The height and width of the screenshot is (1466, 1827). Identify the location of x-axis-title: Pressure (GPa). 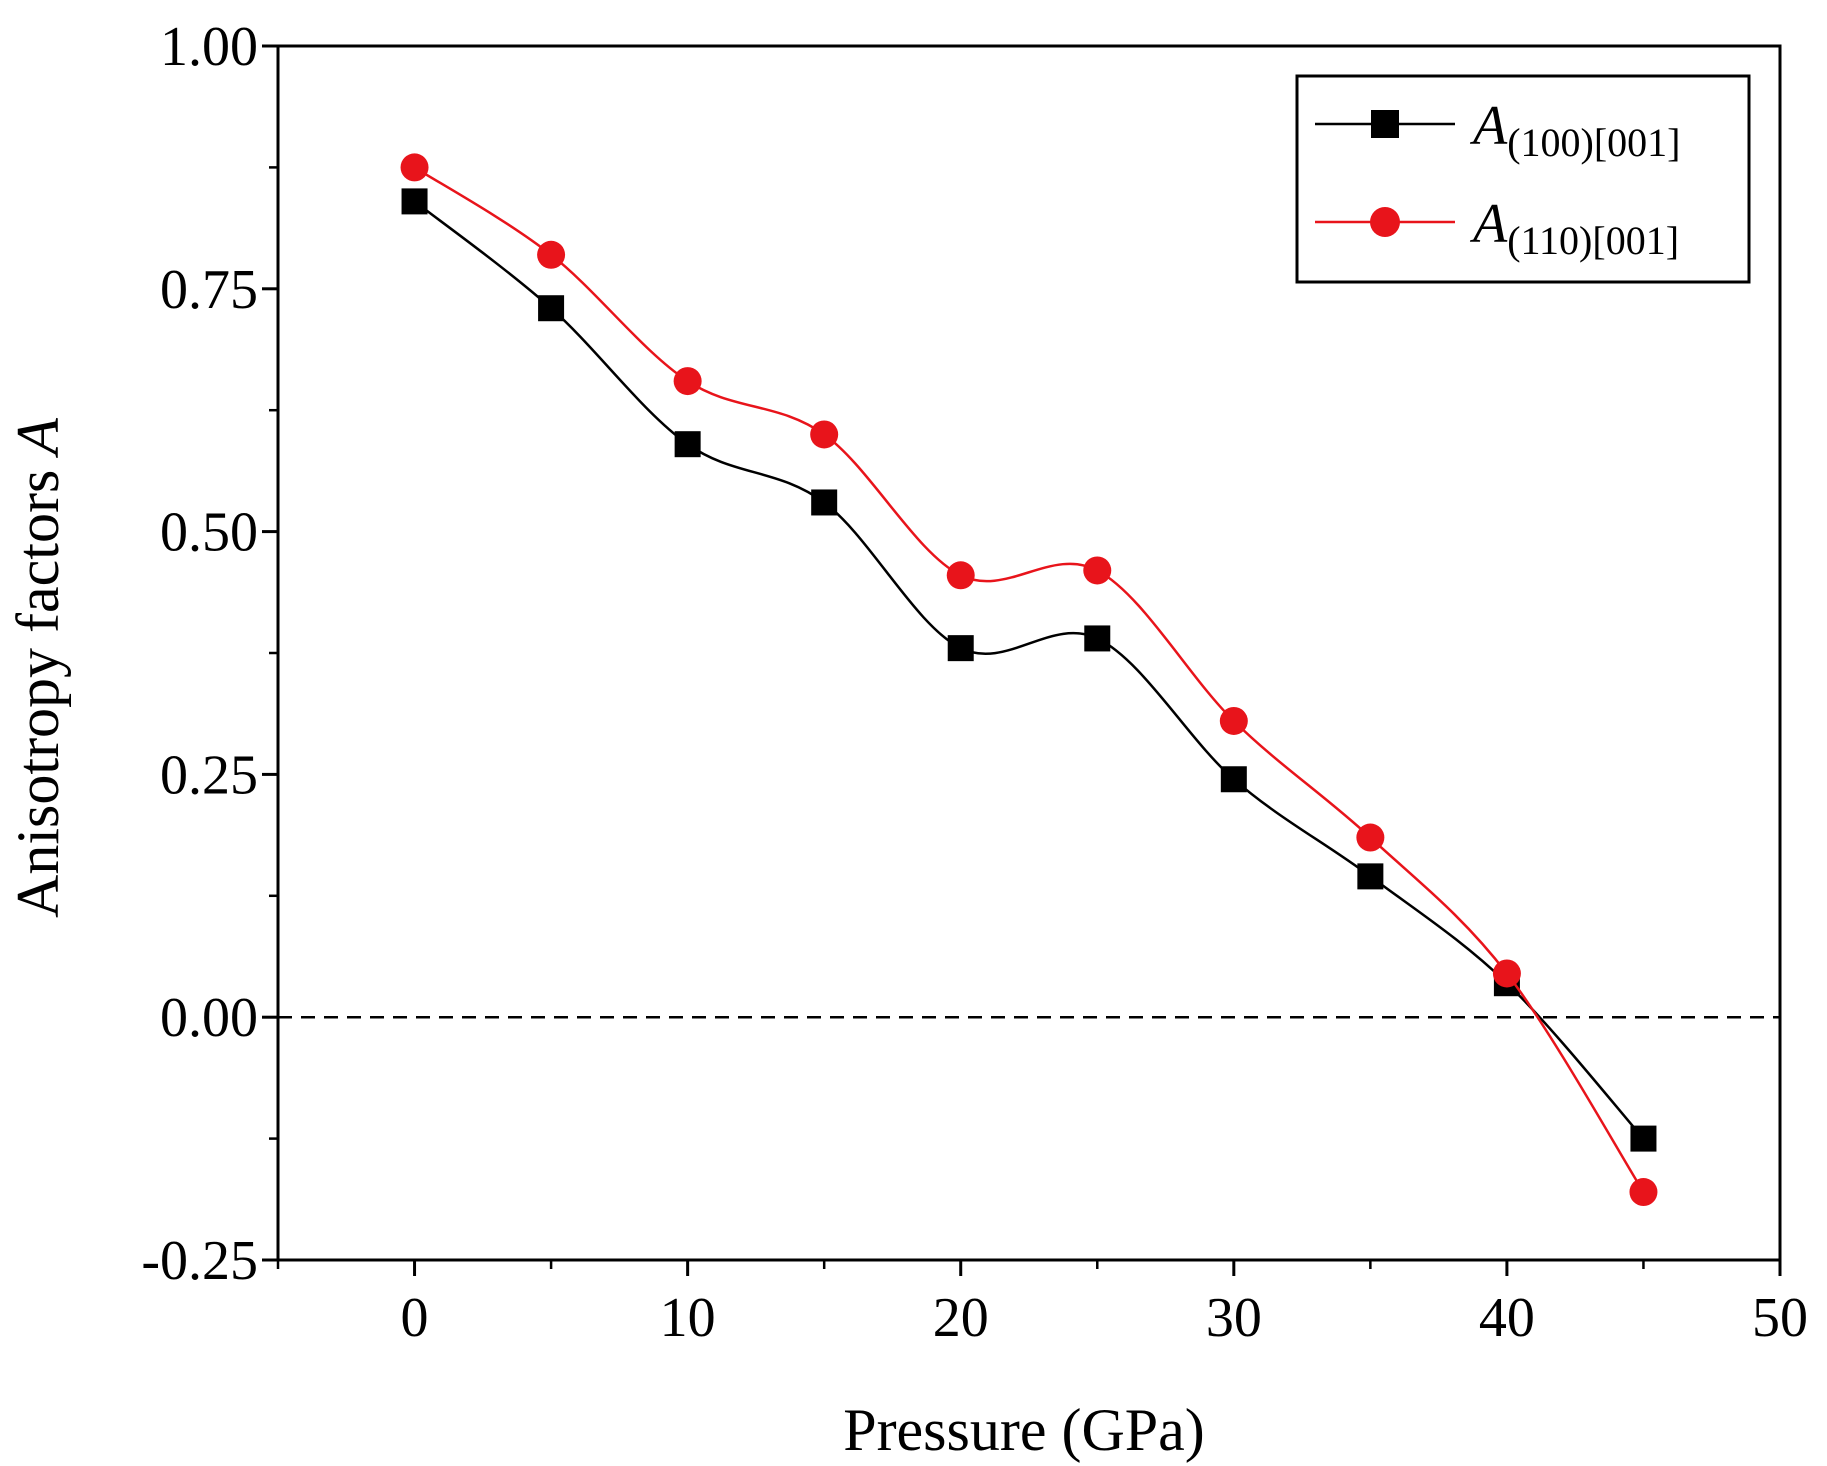
(1024, 1430).